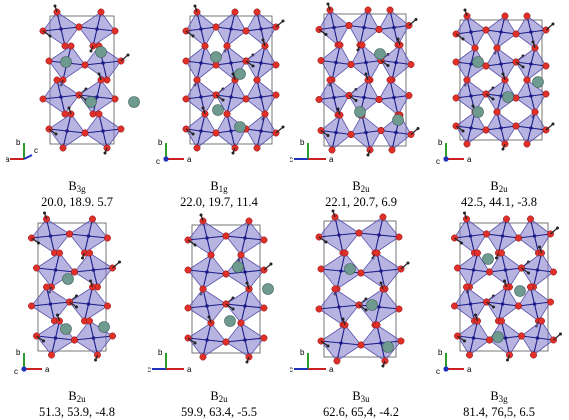 The image size is (569, 420). I want to click on mode-panel-2: a b c B1g 22.0, 19.7, 11.4, so click(219, 107).